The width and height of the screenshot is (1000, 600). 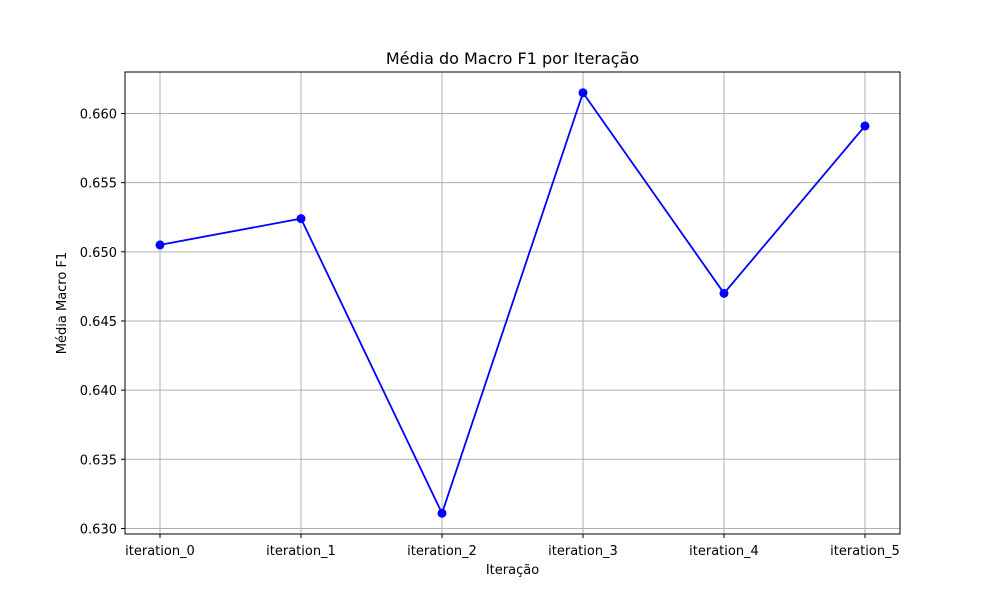 I want to click on x-tick-label: iteration_2, so click(x=442, y=551).